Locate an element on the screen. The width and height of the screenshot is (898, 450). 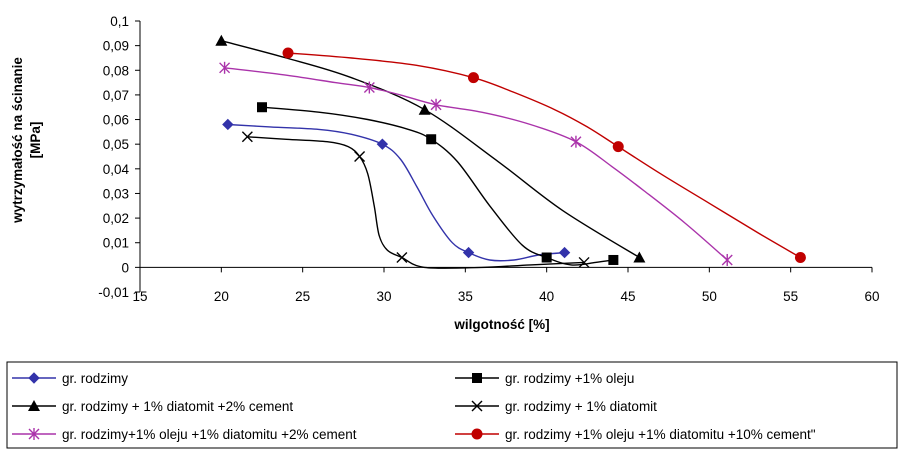
x-tick-label: 55 is located at coordinates (790, 296).